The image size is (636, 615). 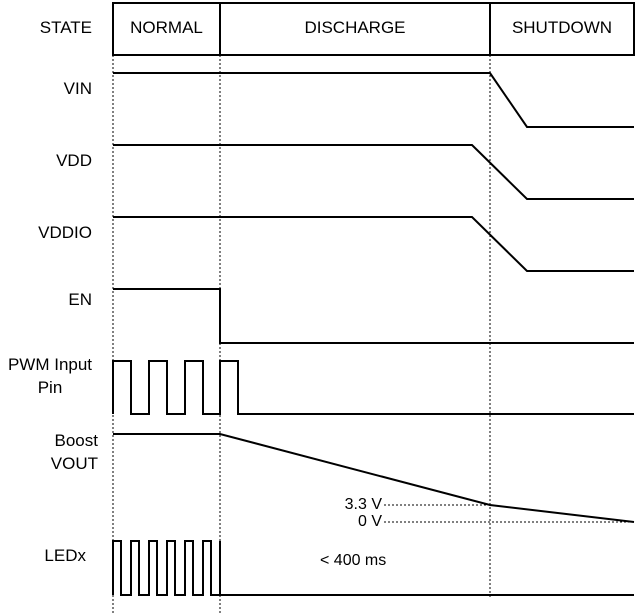 I want to click on waveform-vddio, so click(x=373, y=244).